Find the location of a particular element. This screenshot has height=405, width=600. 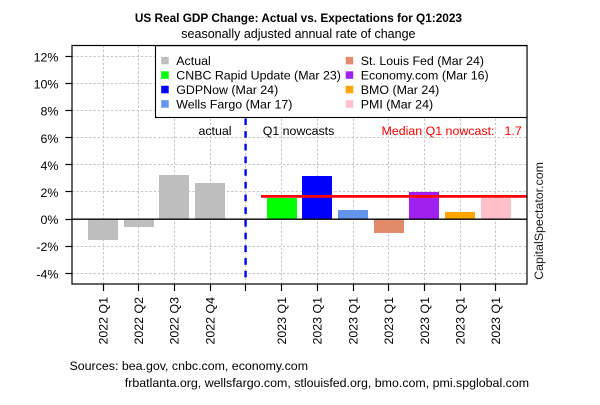

svg-text: 2022 Q2 is located at coordinates (139, 321).